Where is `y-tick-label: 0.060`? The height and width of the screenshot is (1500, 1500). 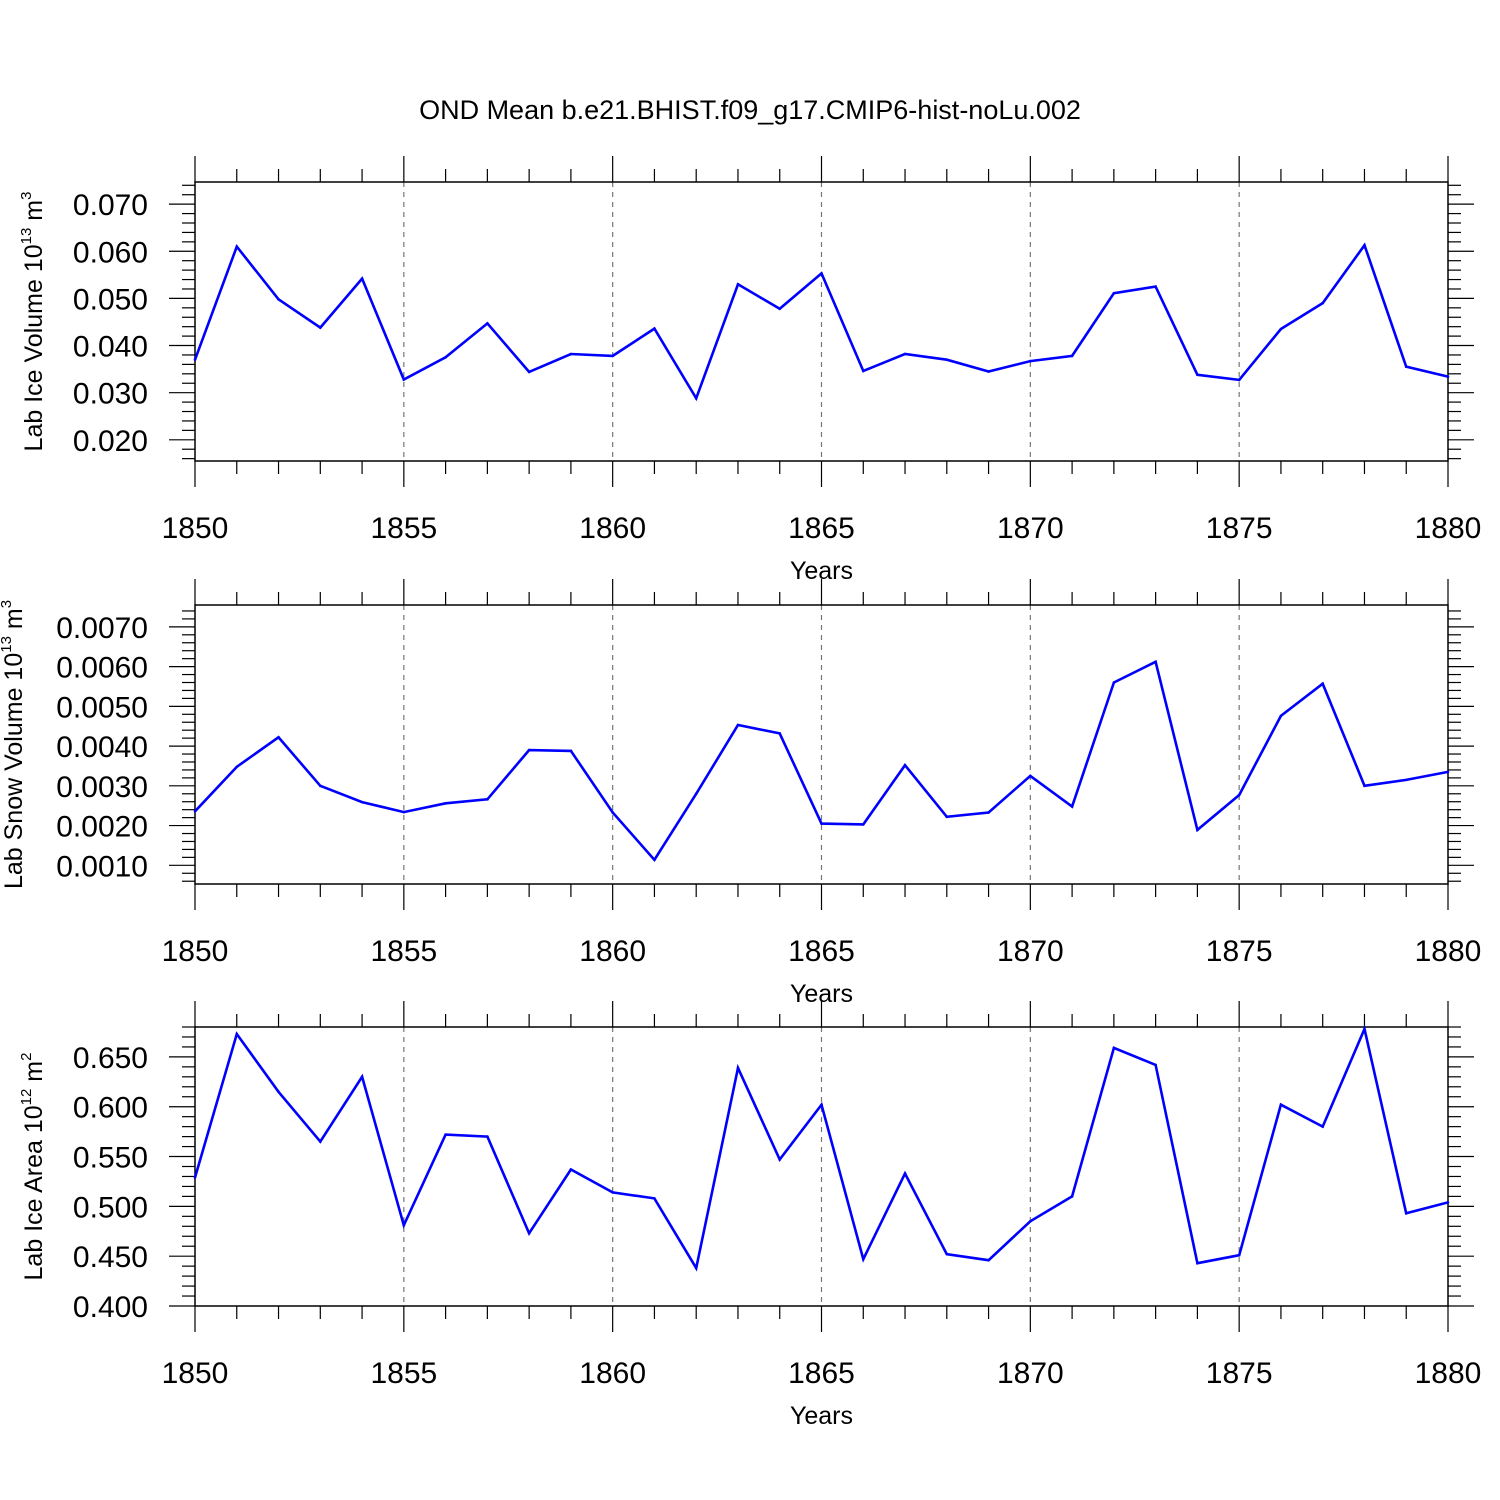
y-tick-label: 0.060 is located at coordinates (110, 252).